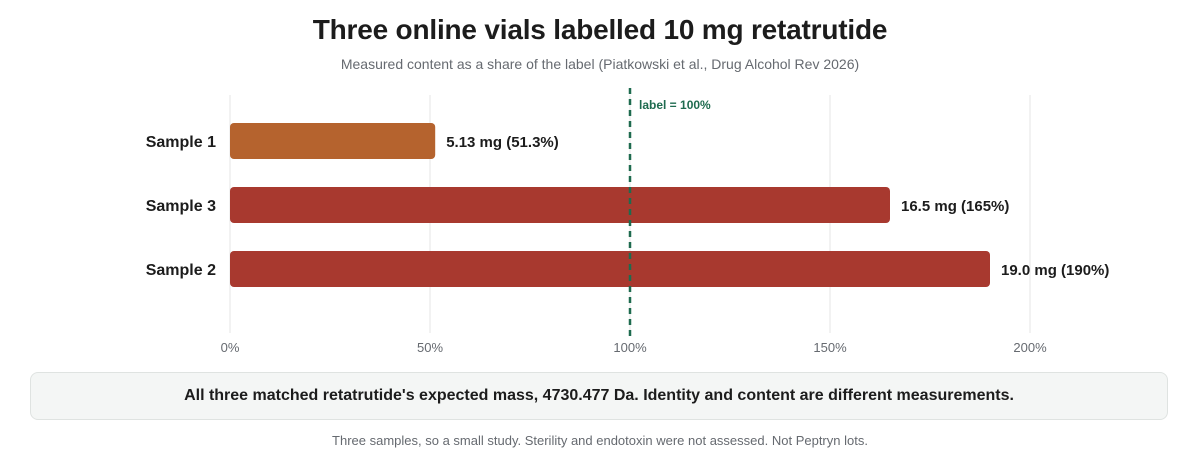 The image size is (1200, 466). Describe the element at coordinates (230, 347) in the screenshot. I see `x-tick-label: 0%` at that location.